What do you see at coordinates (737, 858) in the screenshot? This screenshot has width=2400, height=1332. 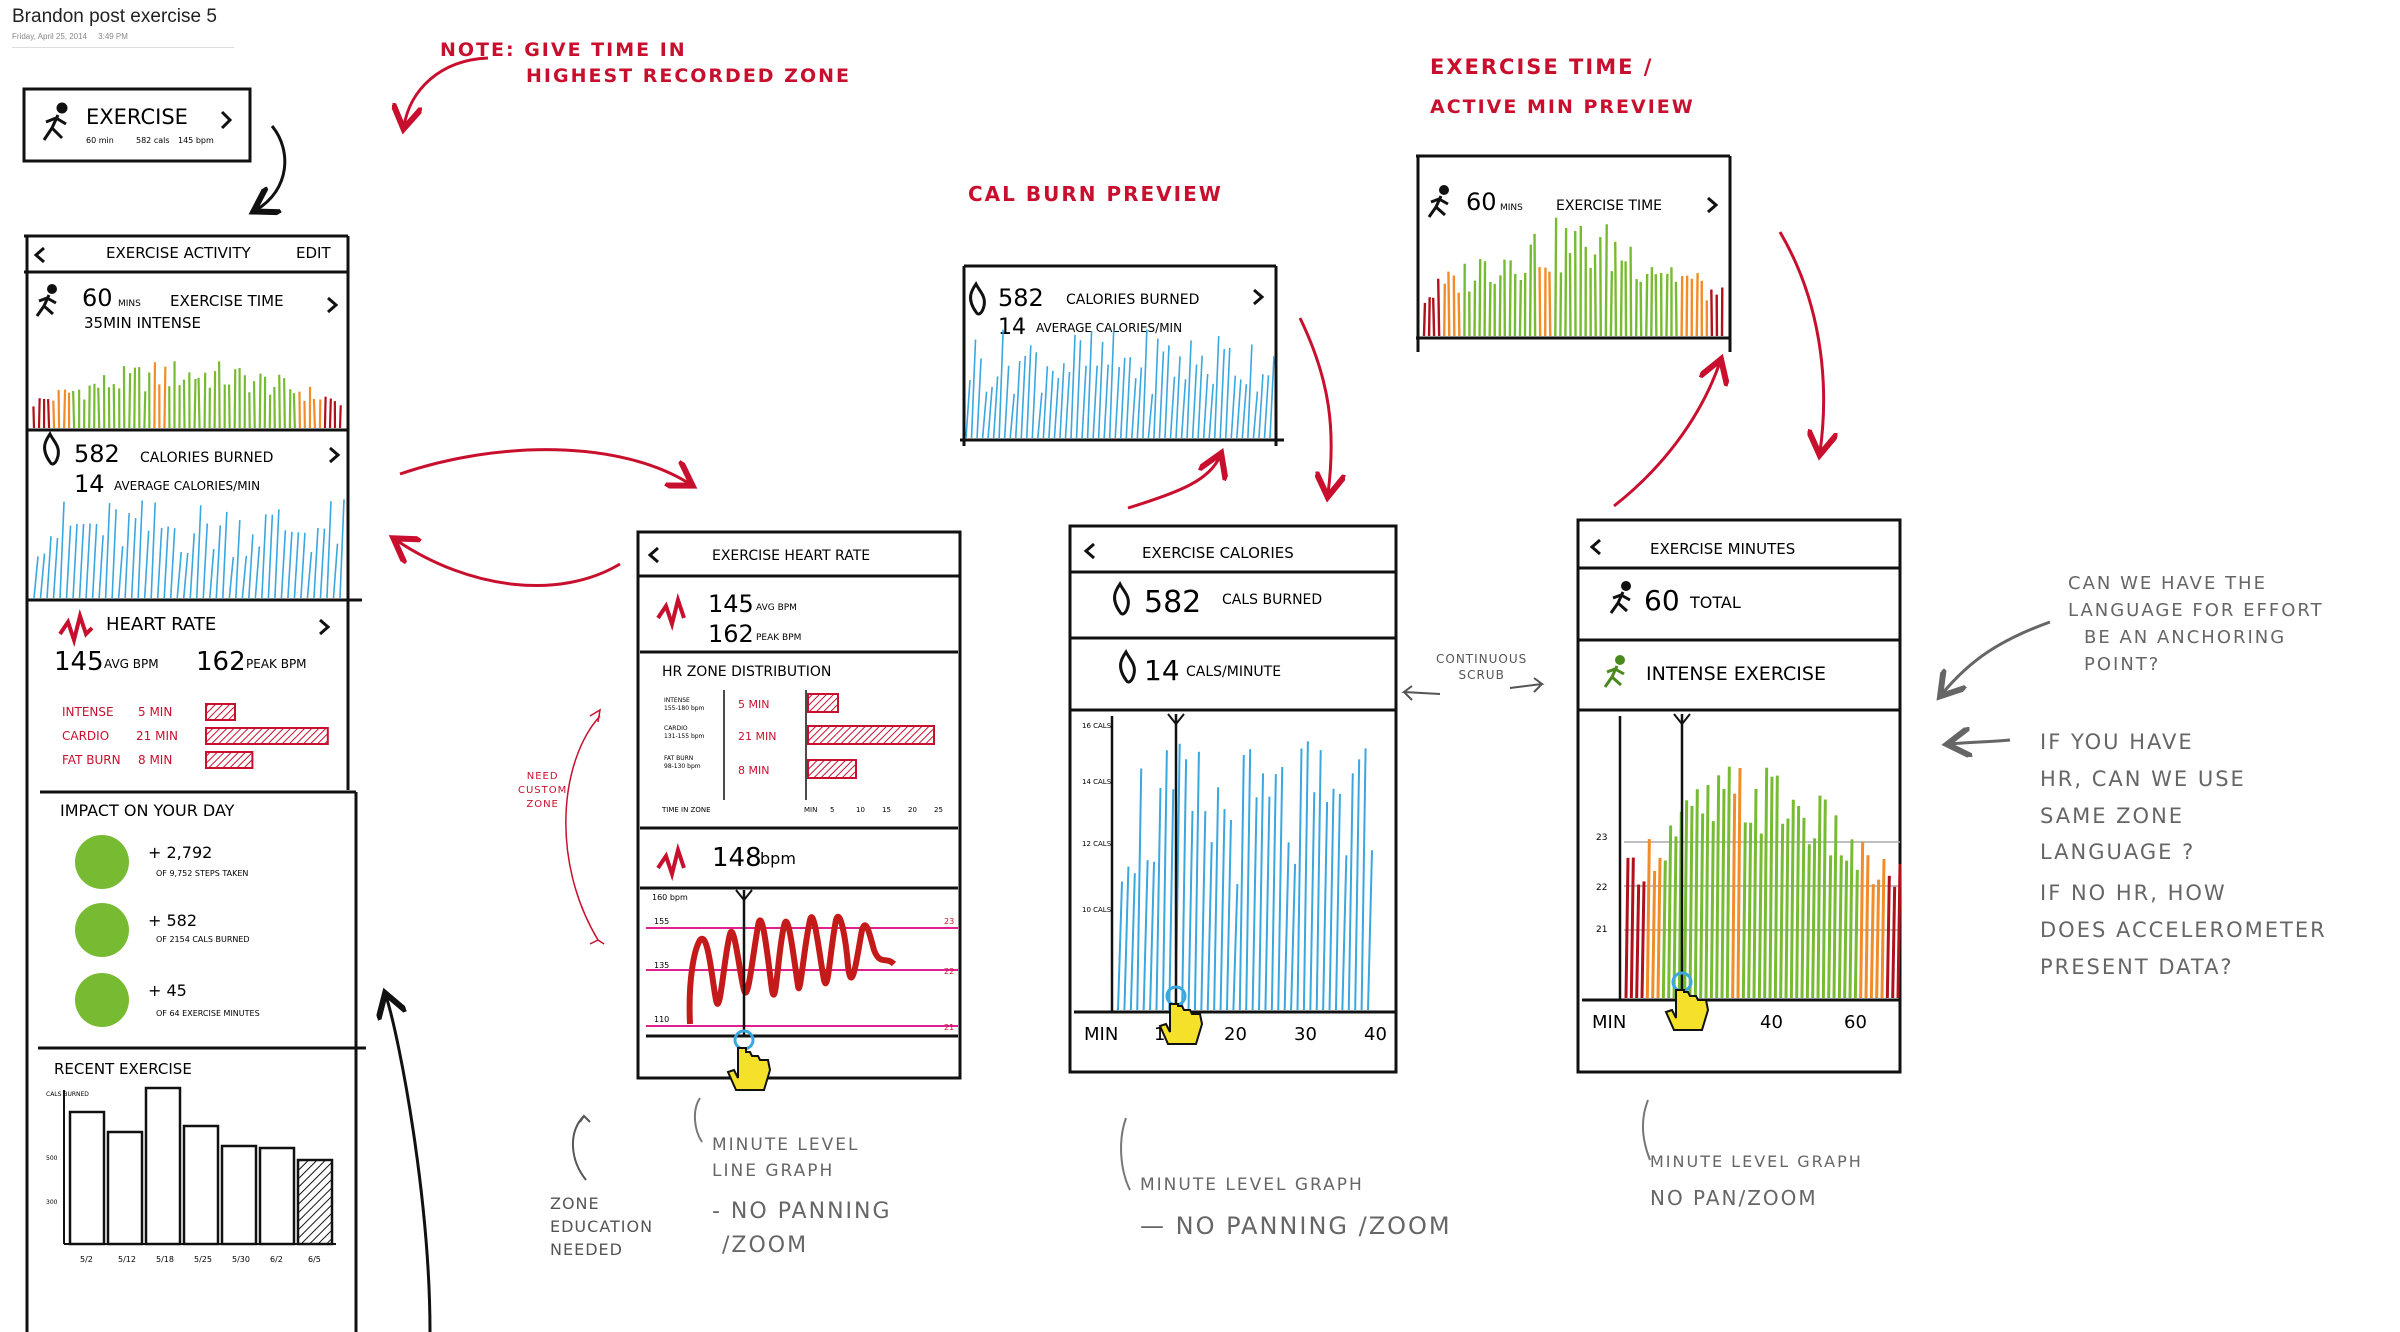 I see `svg-text: 148` at bounding box center [737, 858].